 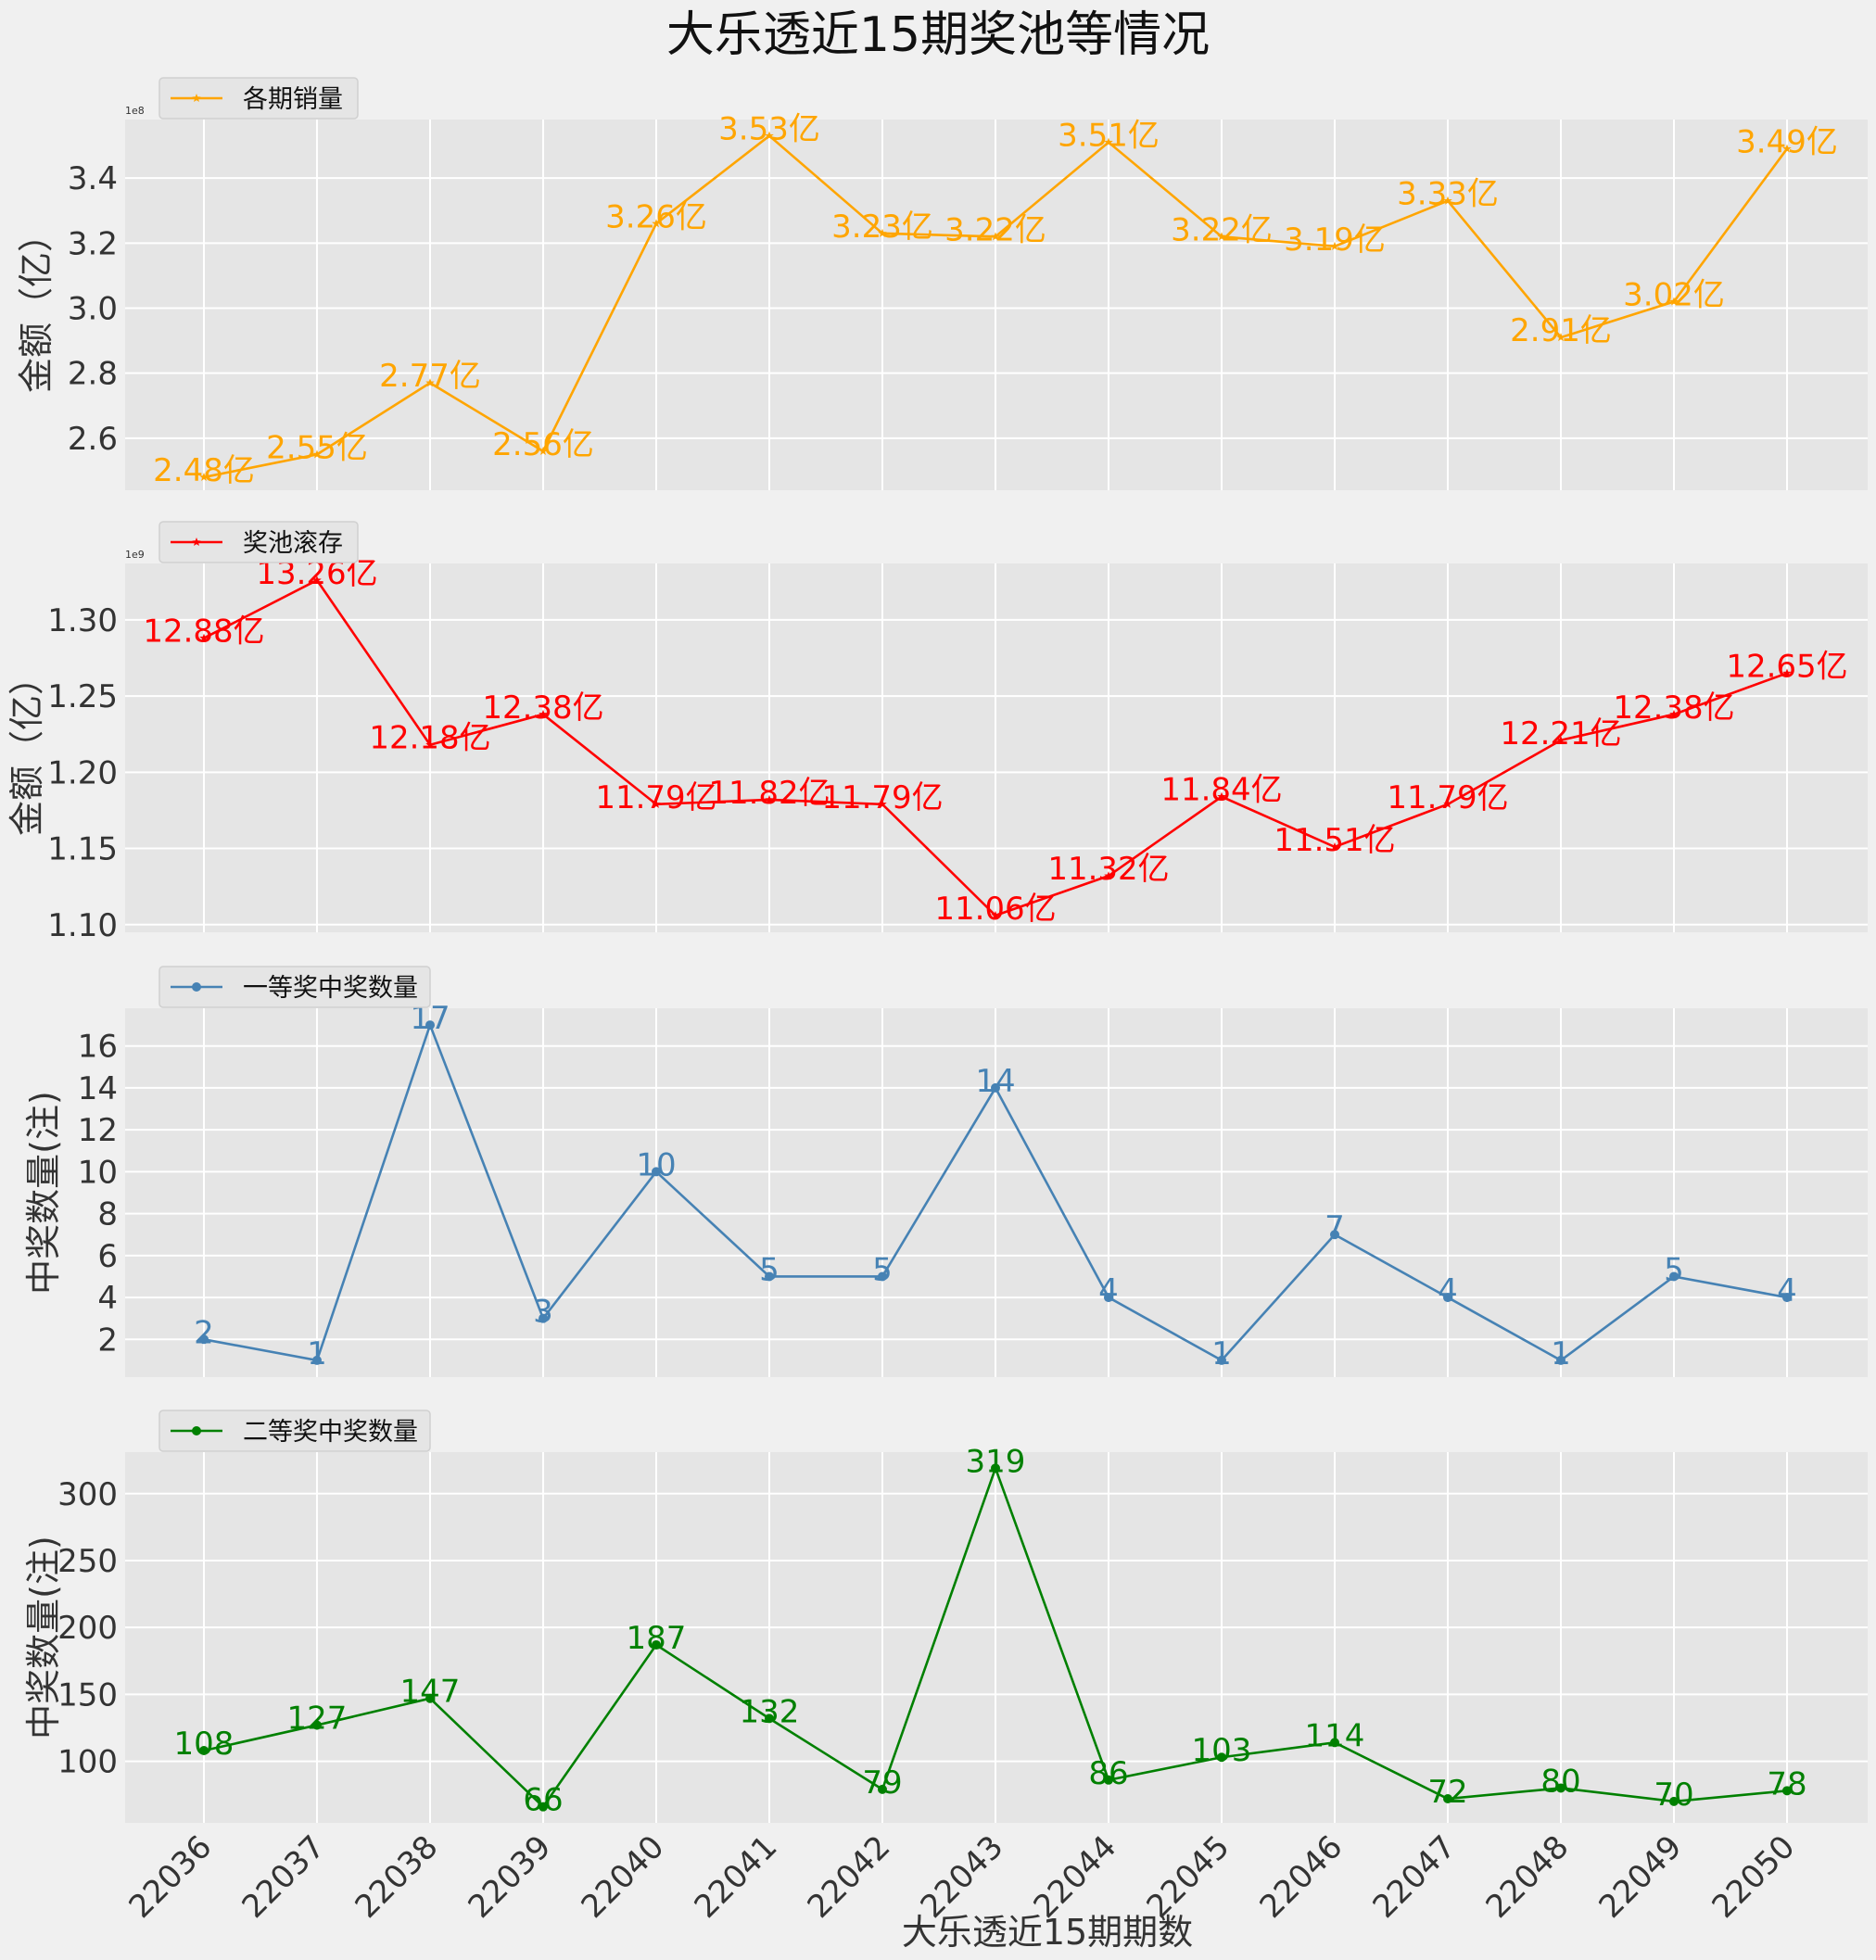 I want to click on y-tick-label: 12, so click(x=98, y=1130).